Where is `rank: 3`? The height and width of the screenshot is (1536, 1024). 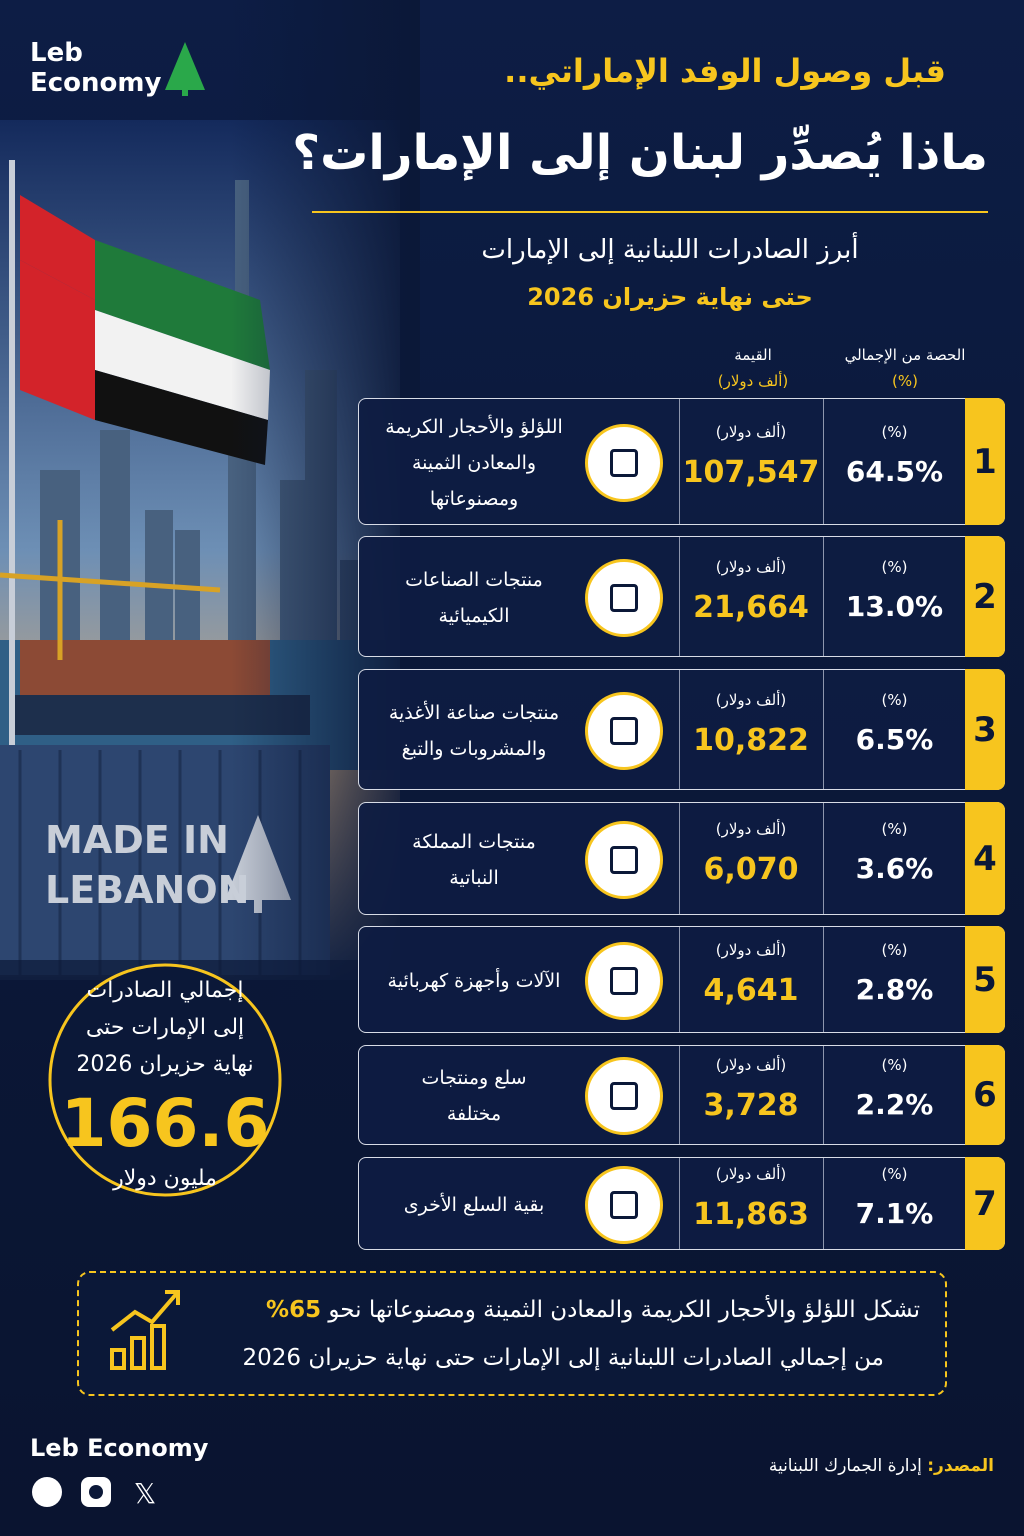
rank: 3 is located at coordinates (985, 729).